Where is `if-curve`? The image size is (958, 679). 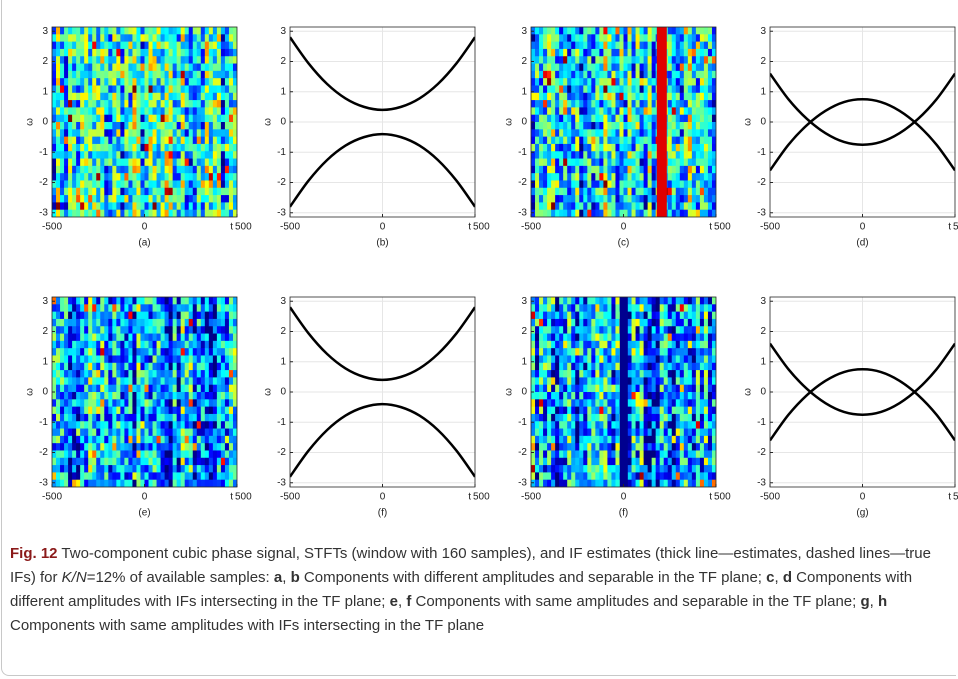 if-curve is located at coordinates (862, 135).